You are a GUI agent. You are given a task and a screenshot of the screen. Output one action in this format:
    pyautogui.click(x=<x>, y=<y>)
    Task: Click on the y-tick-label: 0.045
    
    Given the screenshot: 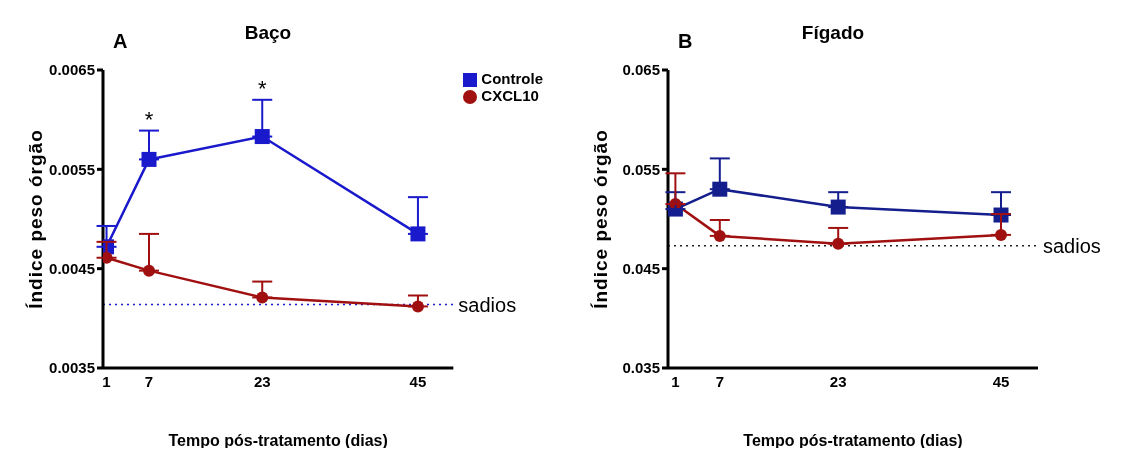 What is the action you would take?
    pyautogui.click(x=641, y=268)
    